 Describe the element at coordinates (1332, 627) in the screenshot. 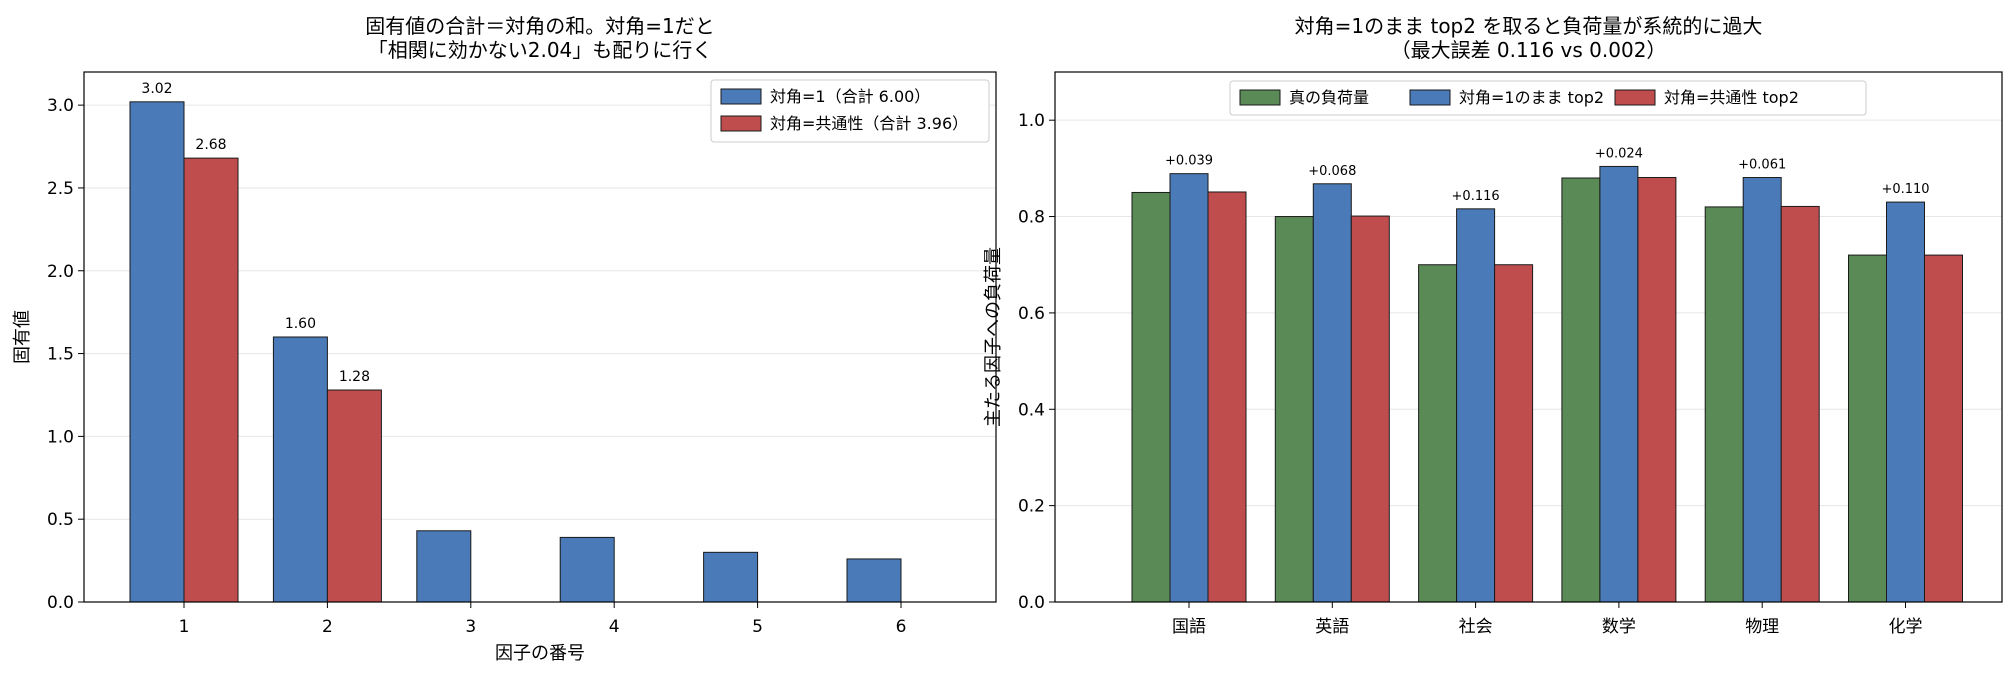

I see `x-tick-label: 英語` at that location.